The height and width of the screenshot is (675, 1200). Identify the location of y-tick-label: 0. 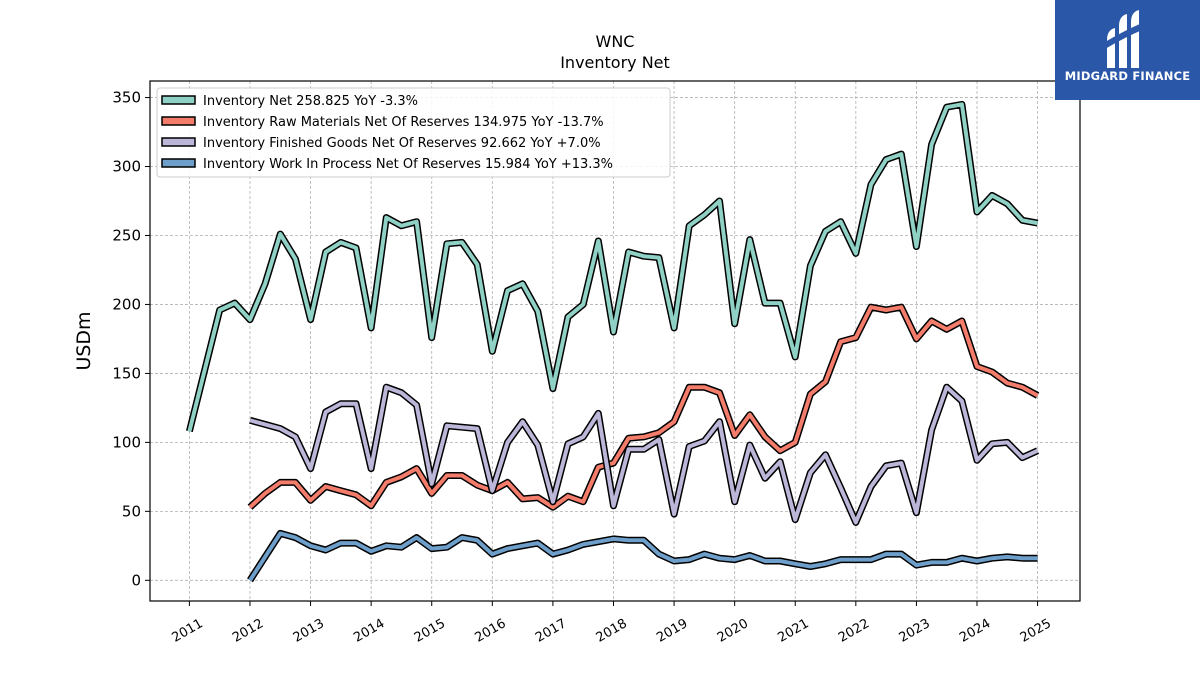
(136, 580).